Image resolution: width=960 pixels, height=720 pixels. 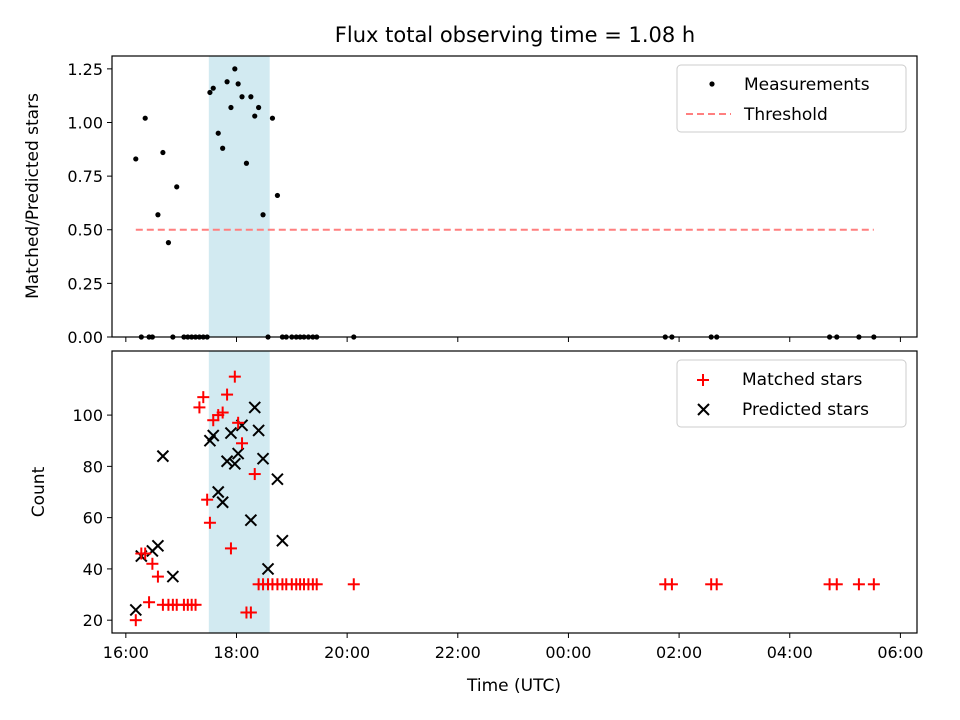 I want to click on count-x-tick-label: 02:00, so click(x=679, y=652).